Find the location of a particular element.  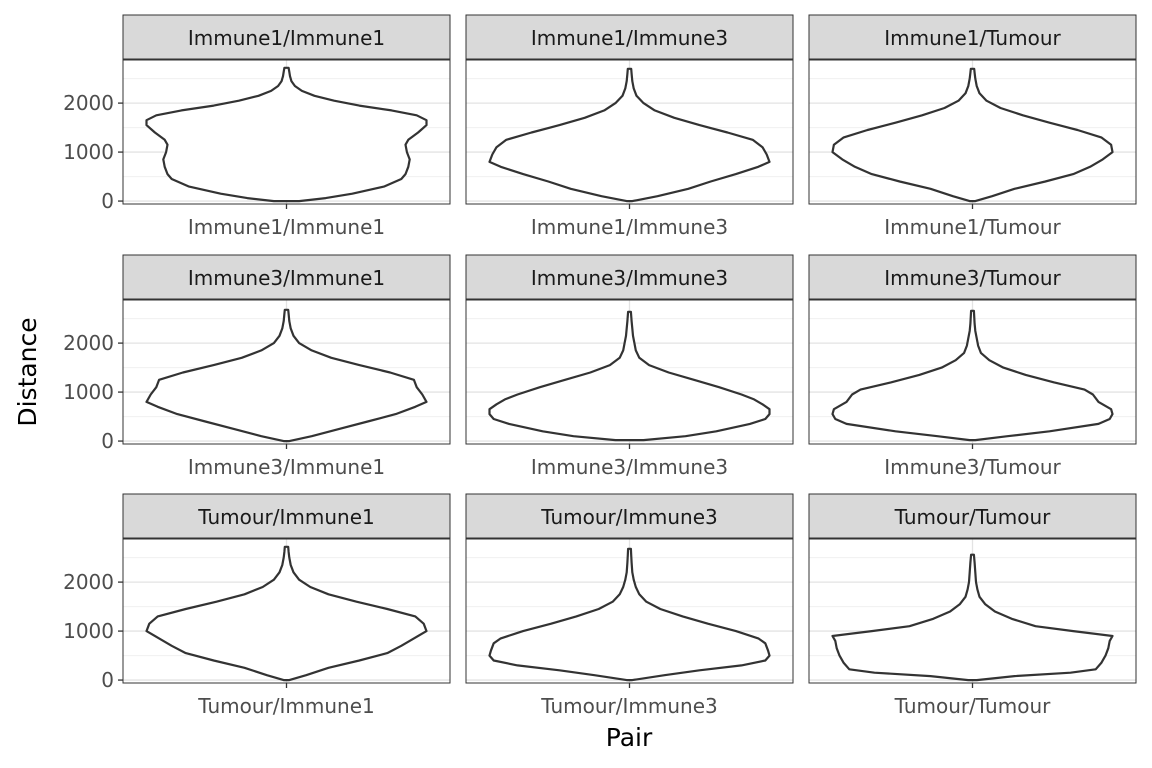

x-tick-label: Tumour/Tumour is located at coordinates (972, 706).